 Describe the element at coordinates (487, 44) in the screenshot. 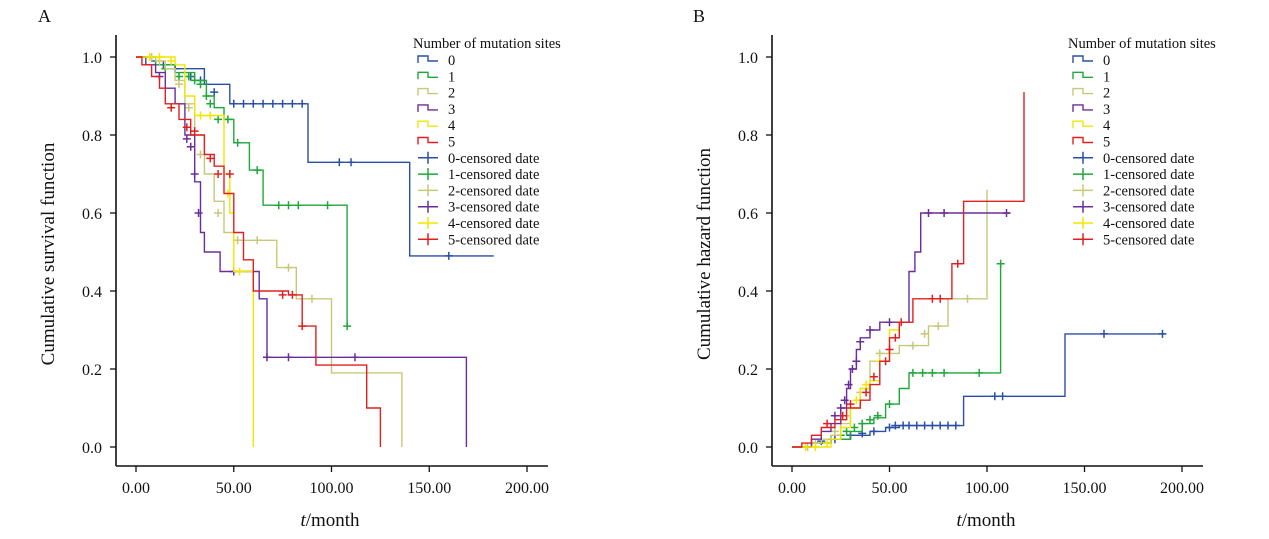

I see `panel-a-legend-title: Number of mutation sites` at that location.